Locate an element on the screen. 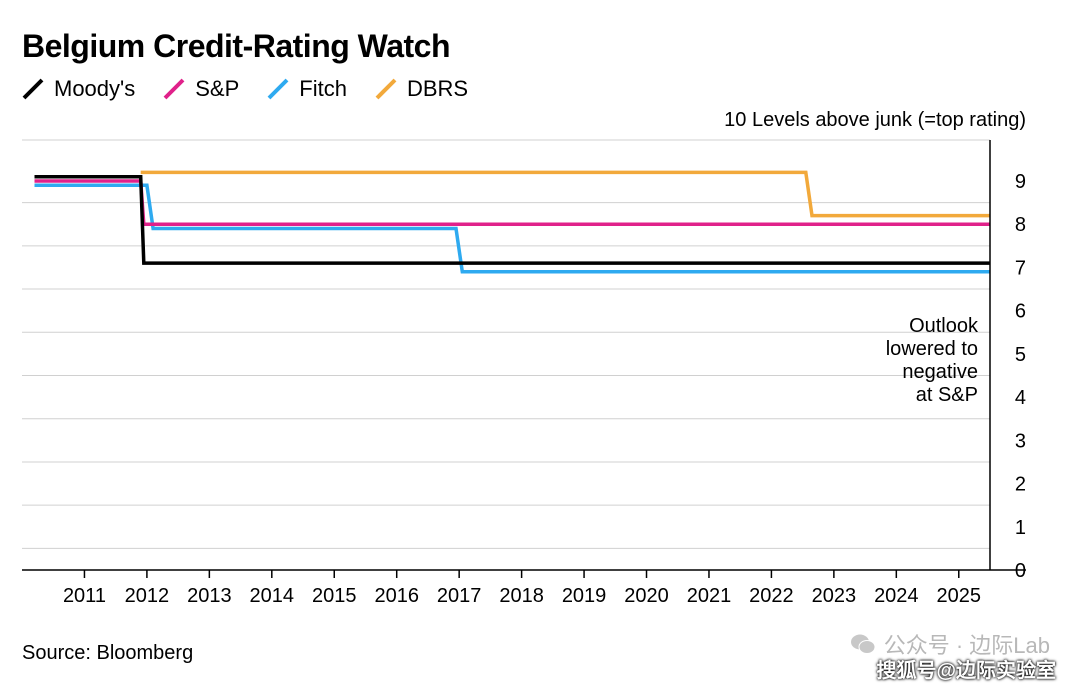  watermark-text: 公众号 · 边际Lab is located at coordinates (966, 645).